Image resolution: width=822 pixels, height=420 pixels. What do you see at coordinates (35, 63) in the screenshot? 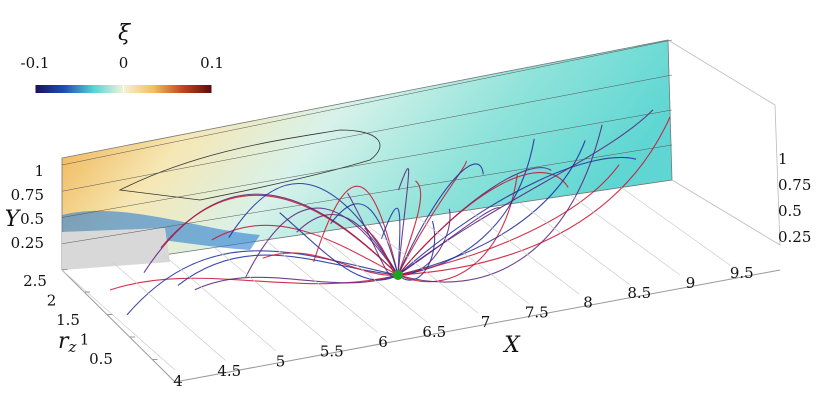
I see `colorbar-tick-label: -0.1` at bounding box center [35, 63].